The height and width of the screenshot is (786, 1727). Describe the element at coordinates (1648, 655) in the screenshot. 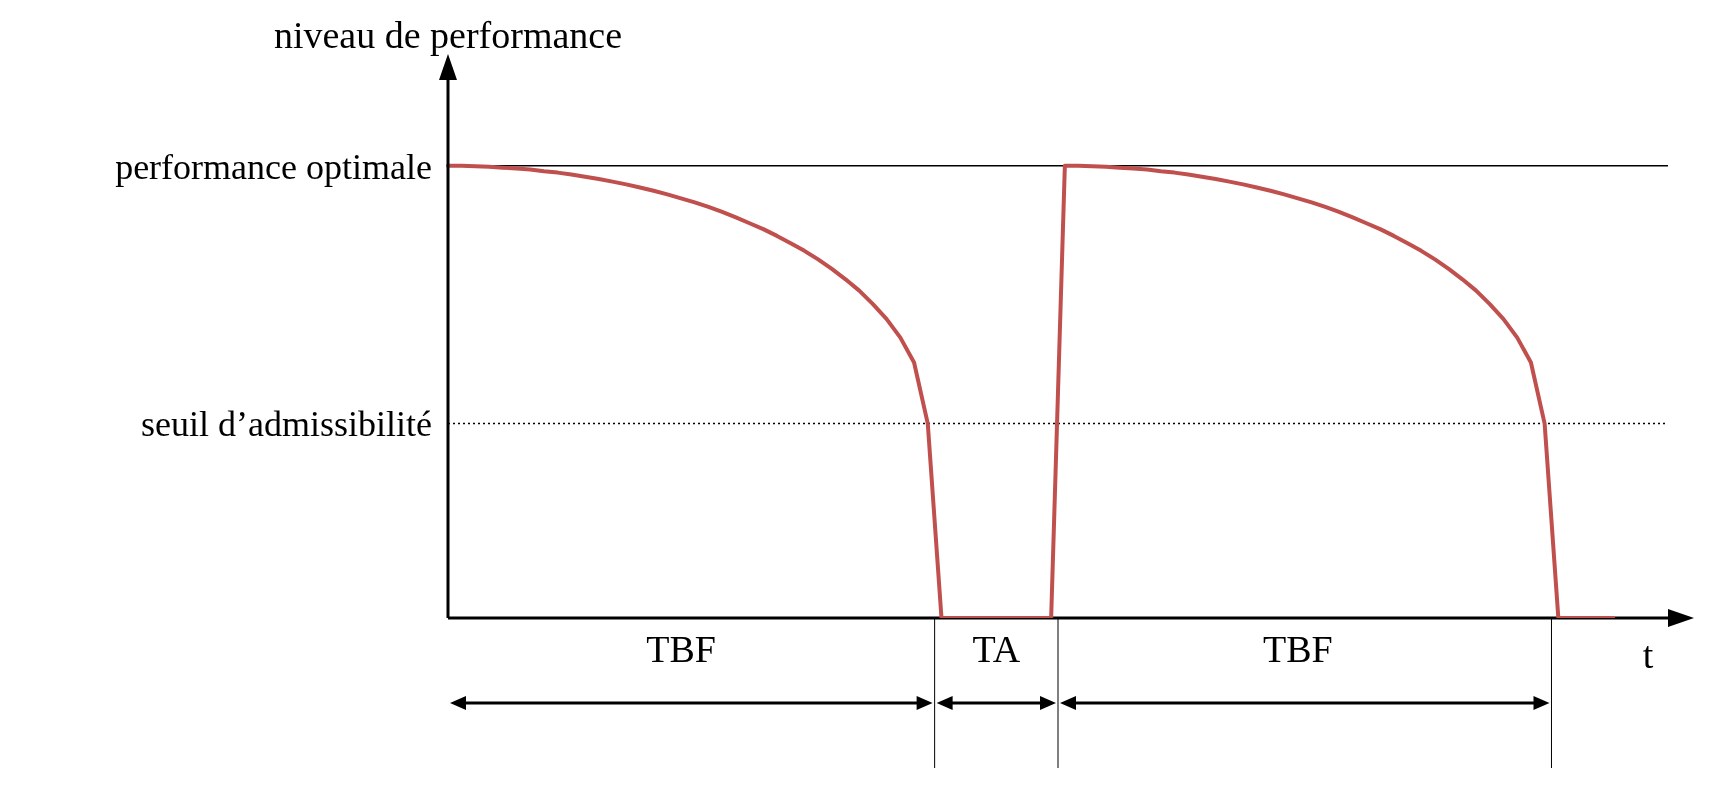

I see `x-axis-title: t` at that location.